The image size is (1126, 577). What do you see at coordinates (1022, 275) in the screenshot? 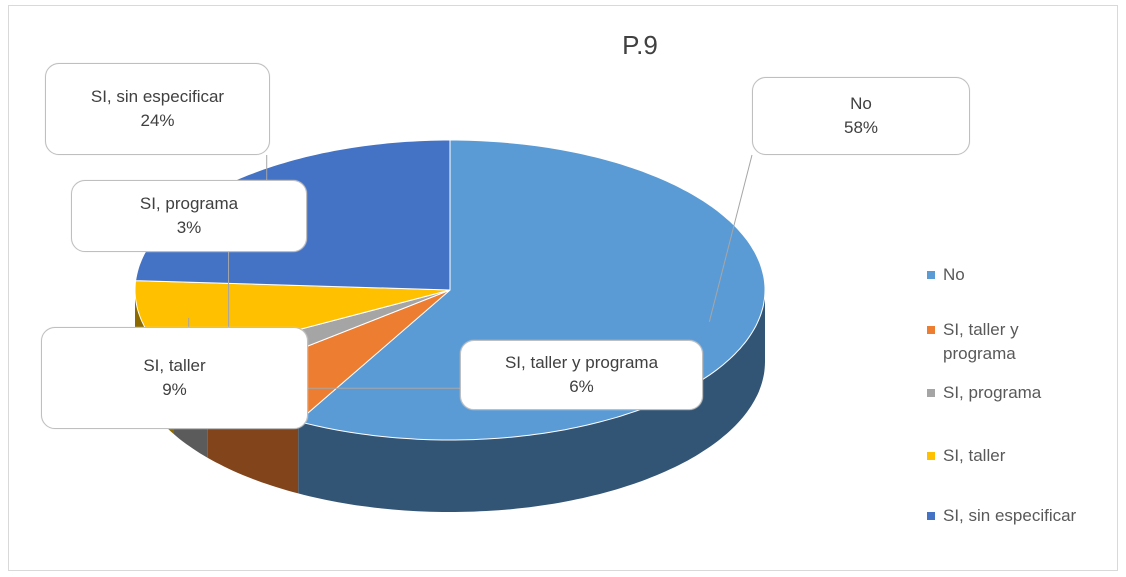
I see `legend-item: No` at bounding box center [1022, 275].